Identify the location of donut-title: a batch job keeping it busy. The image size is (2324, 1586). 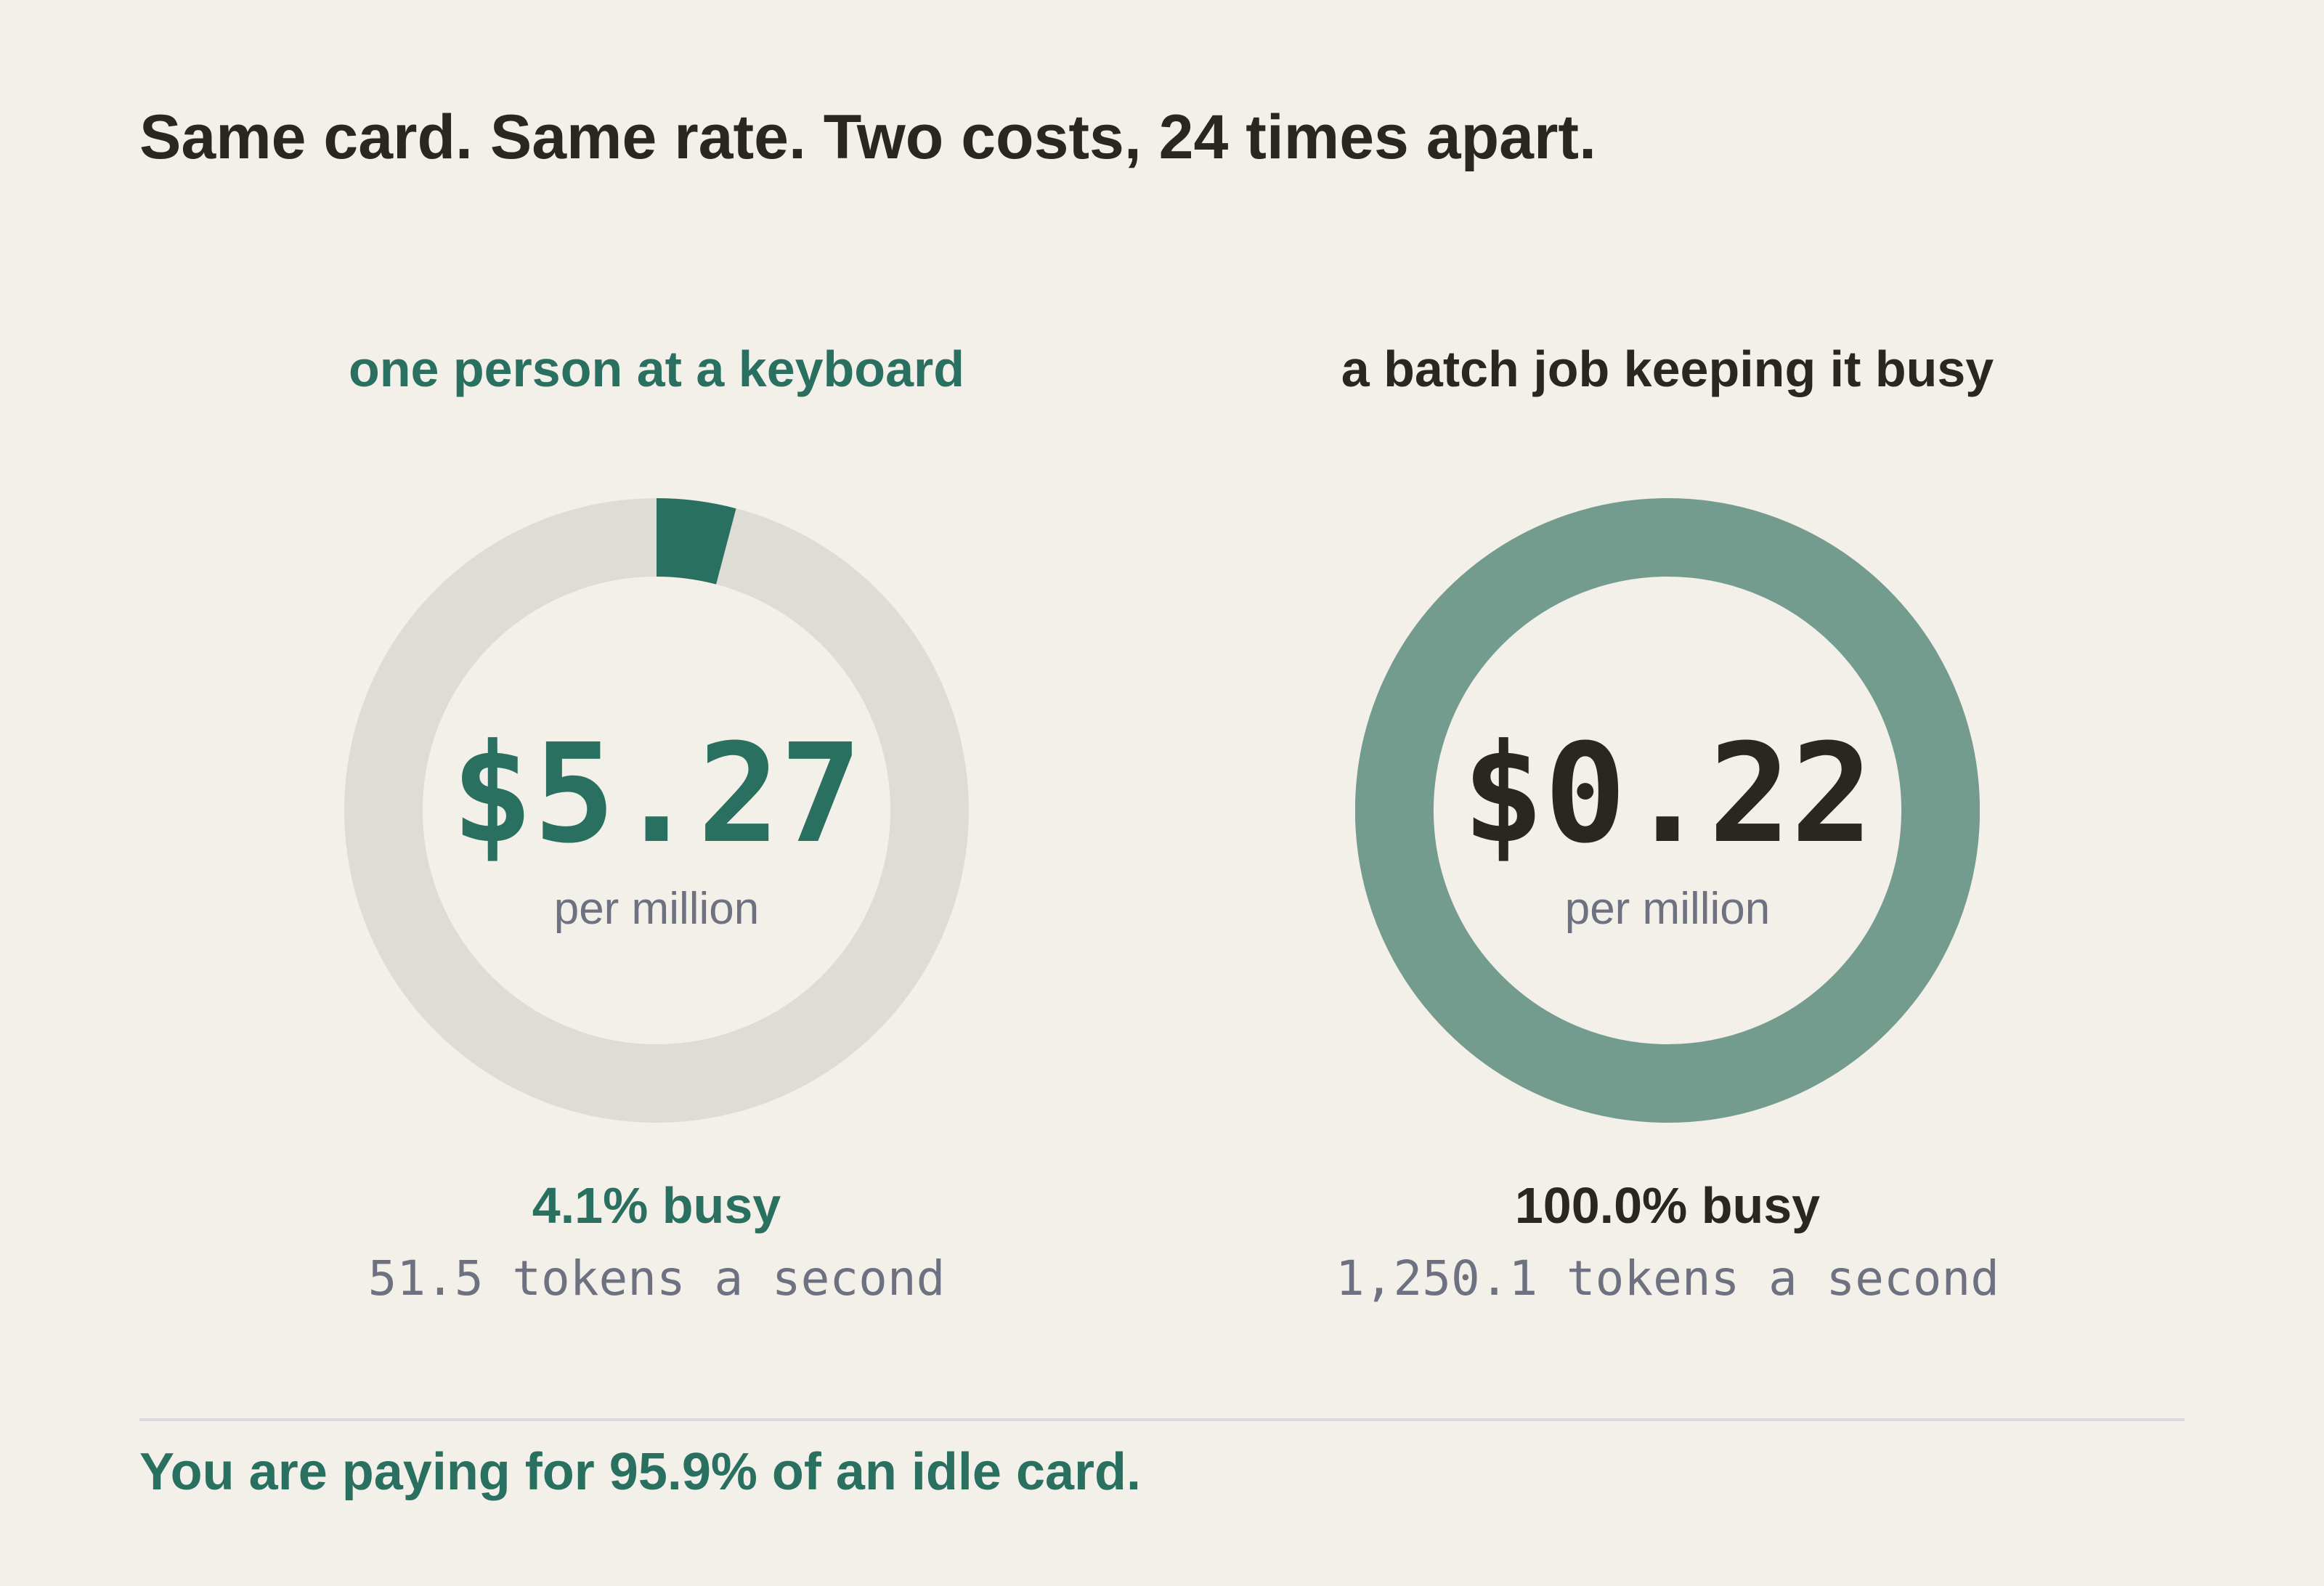
(1667, 369).